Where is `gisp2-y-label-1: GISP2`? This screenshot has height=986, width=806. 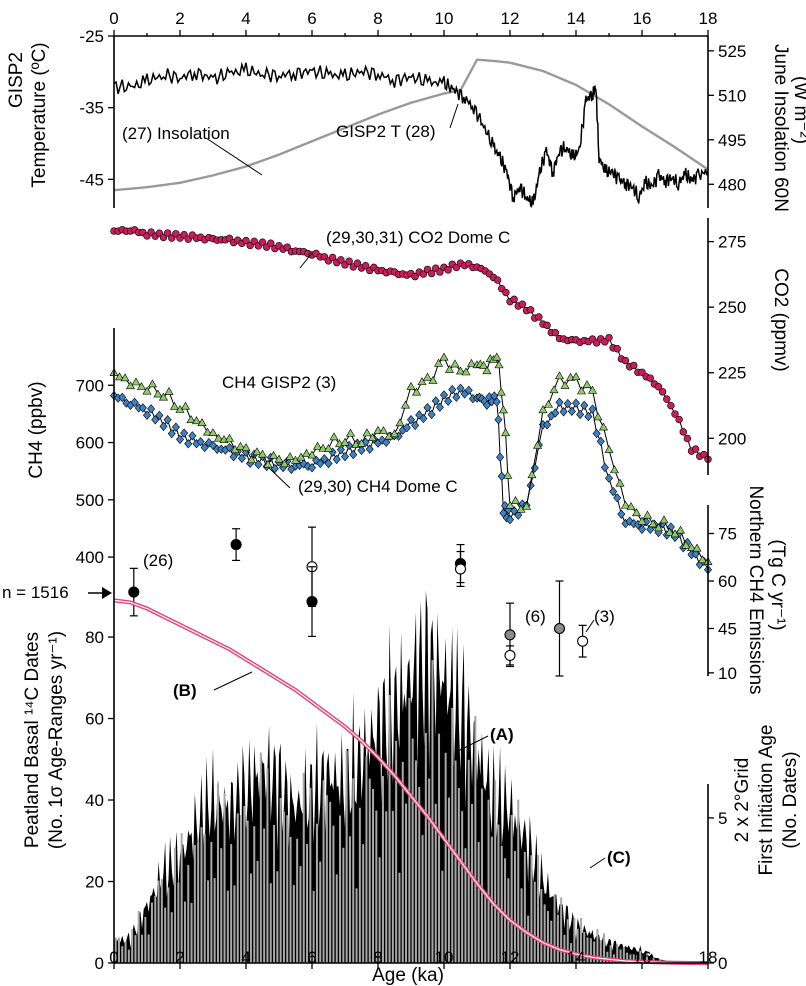
gisp2-y-label-1: GISP2 is located at coordinates (16, 80).